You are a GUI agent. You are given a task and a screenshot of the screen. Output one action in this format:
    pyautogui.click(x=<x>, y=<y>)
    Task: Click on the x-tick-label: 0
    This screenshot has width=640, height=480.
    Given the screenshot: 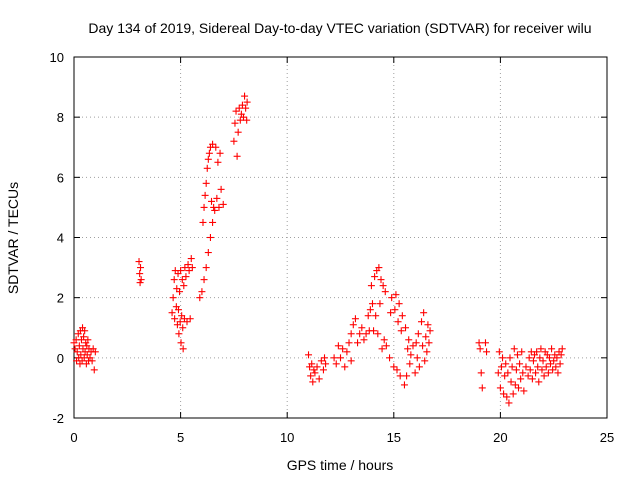 What is the action you would take?
    pyautogui.click(x=73, y=437)
    